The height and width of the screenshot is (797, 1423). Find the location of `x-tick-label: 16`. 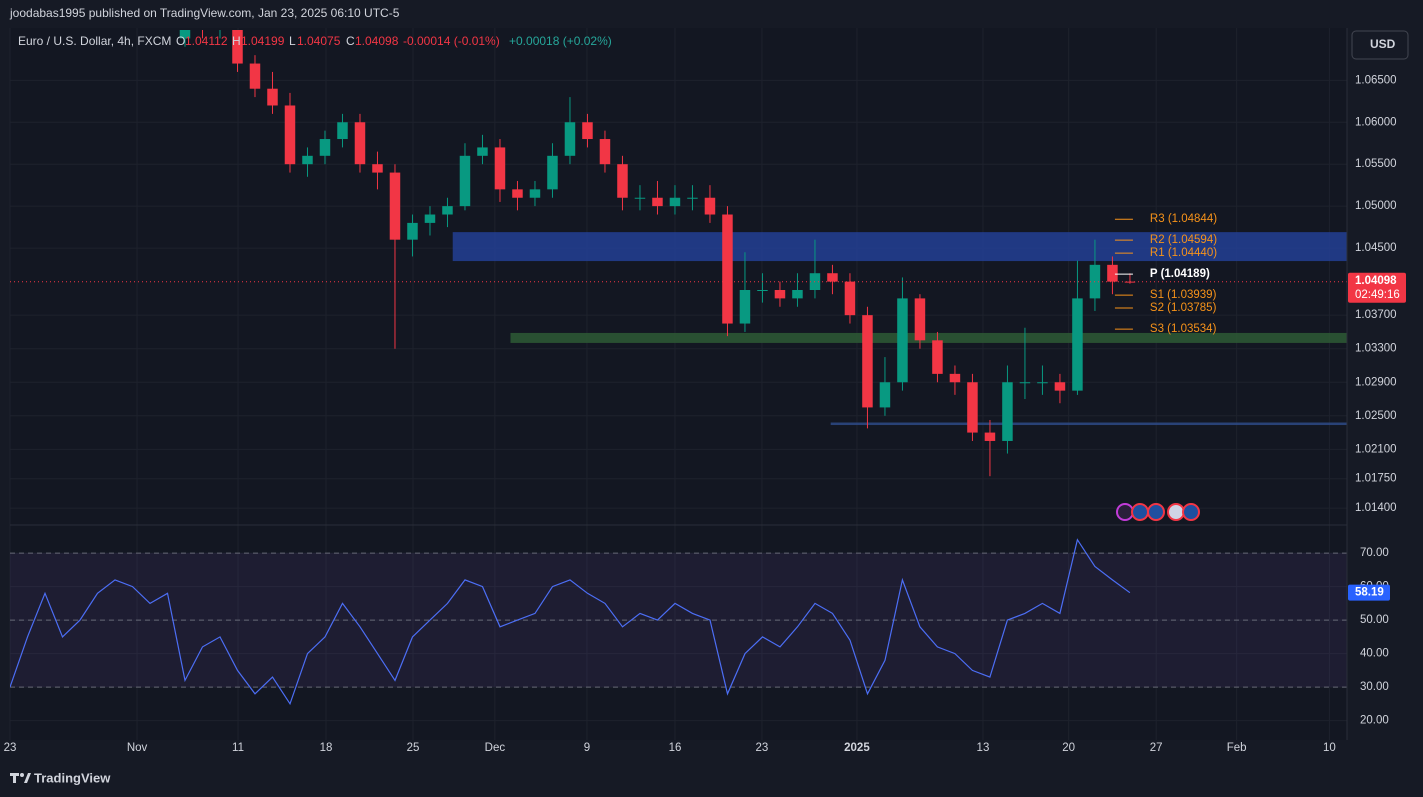

x-tick-label: 16 is located at coordinates (675, 748).